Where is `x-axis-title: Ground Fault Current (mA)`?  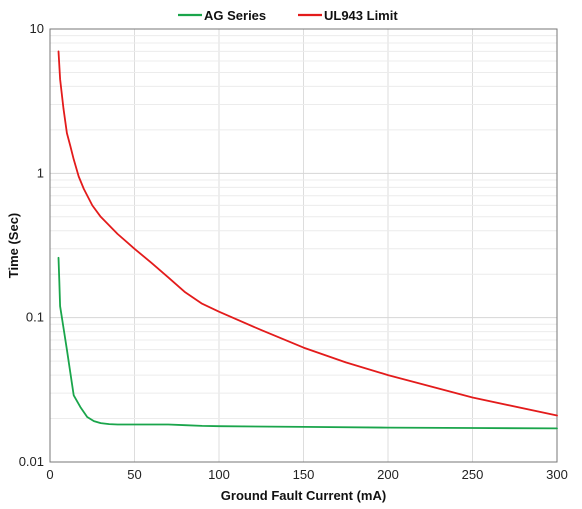 x-axis-title: Ground Fault Current (mA) is located at coordinates (303, 495).